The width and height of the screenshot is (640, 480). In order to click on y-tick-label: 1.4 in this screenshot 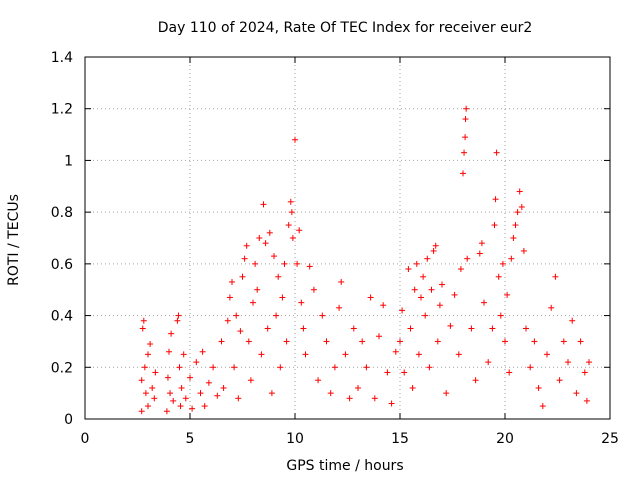, I will do `click(62, 58)`.